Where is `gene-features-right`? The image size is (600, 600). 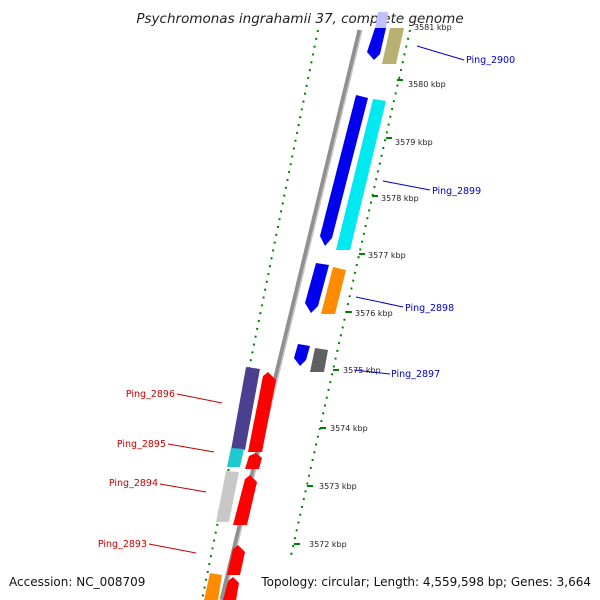
gene-features-right is located at coordinates (349, 192).